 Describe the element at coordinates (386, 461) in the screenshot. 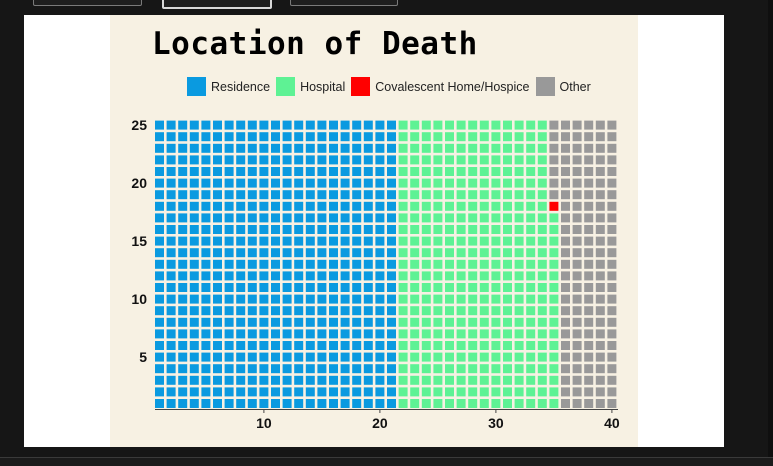

I see `bottom-bar` at that location.